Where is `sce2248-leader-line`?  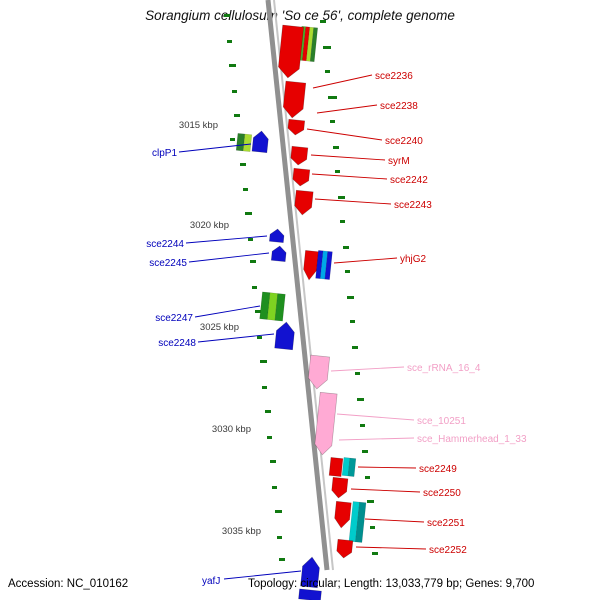
sce2248-leader-line is located at coordinates (236, 338).